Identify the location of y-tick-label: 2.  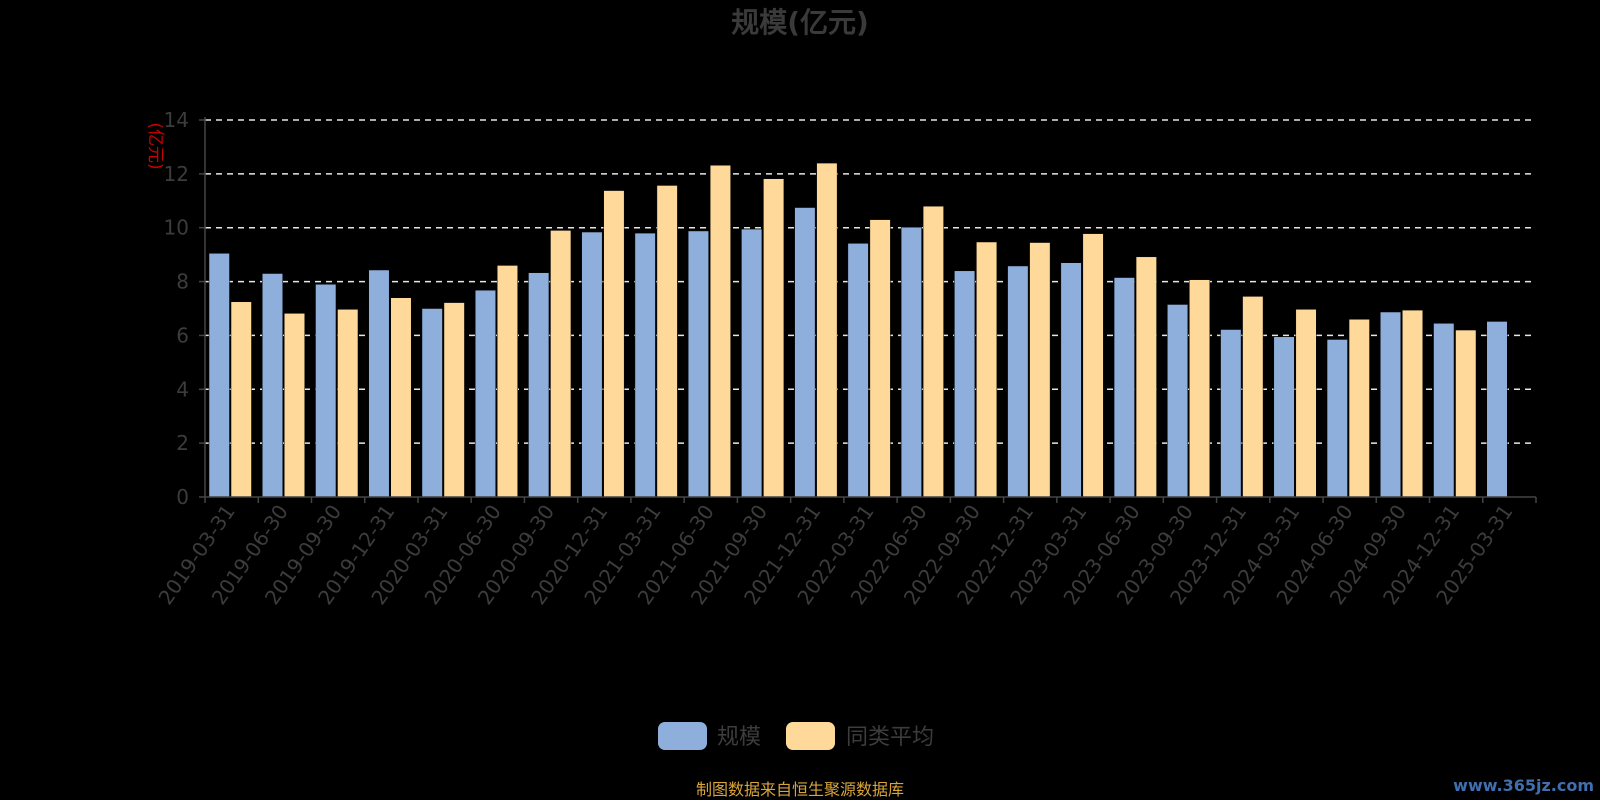
(182, 443).